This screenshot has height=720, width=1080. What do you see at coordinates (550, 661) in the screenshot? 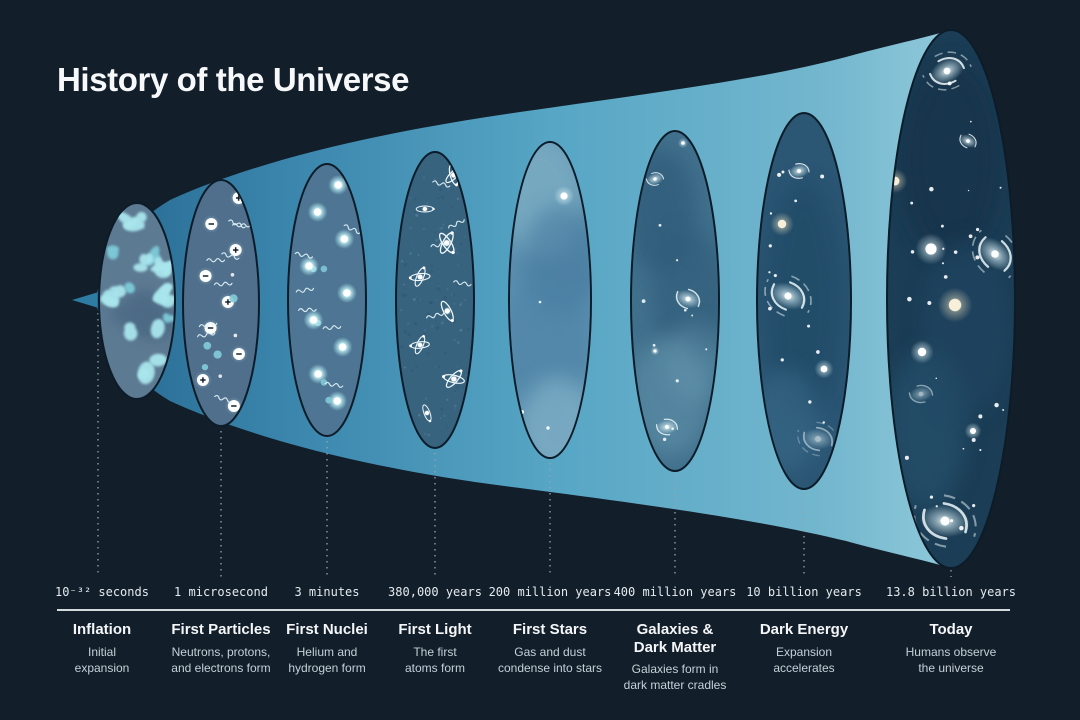
I see `stage-description: Gas and dust condense into stars` at bounding box center [550, 661].